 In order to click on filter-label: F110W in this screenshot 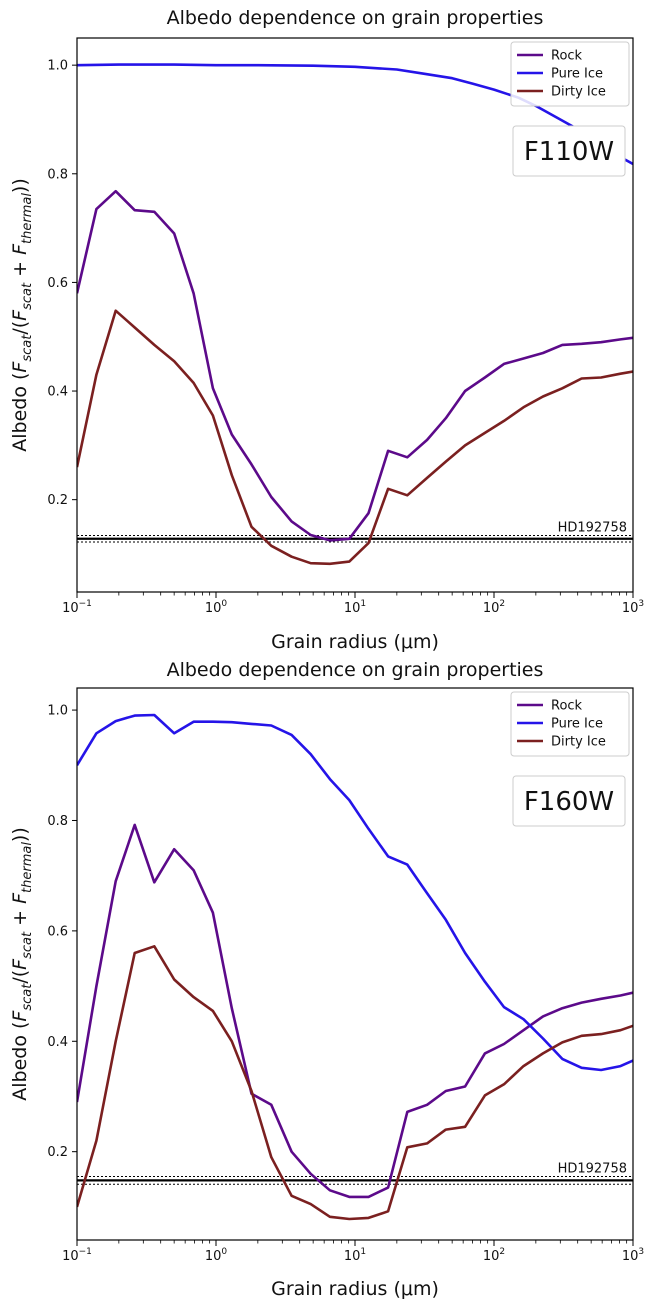, I will do `click(569, 152)`.